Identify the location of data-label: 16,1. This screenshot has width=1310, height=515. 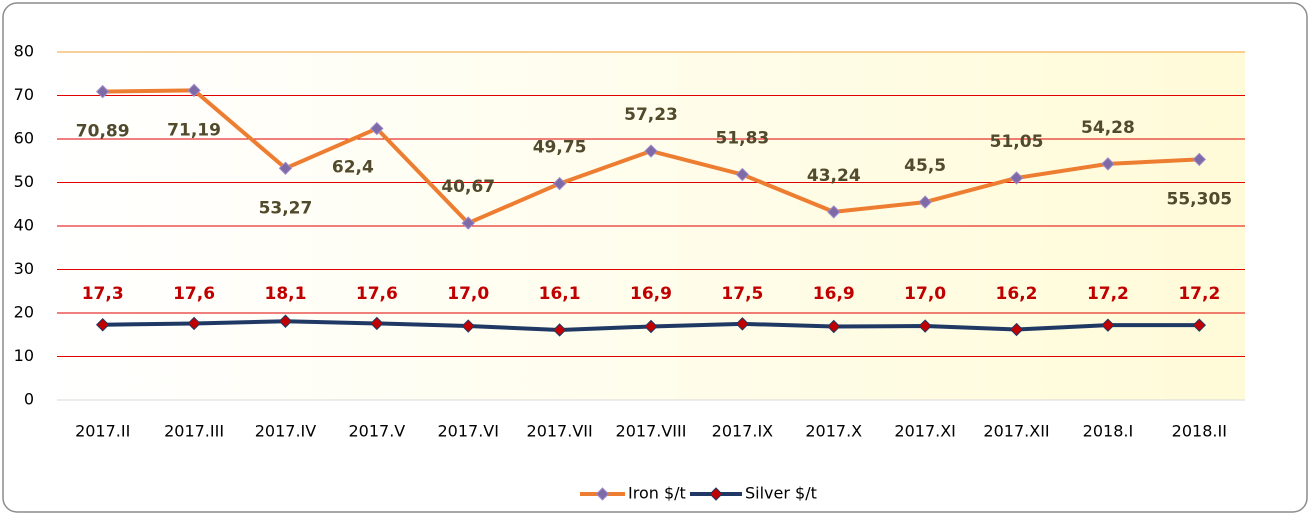
(560, 294).